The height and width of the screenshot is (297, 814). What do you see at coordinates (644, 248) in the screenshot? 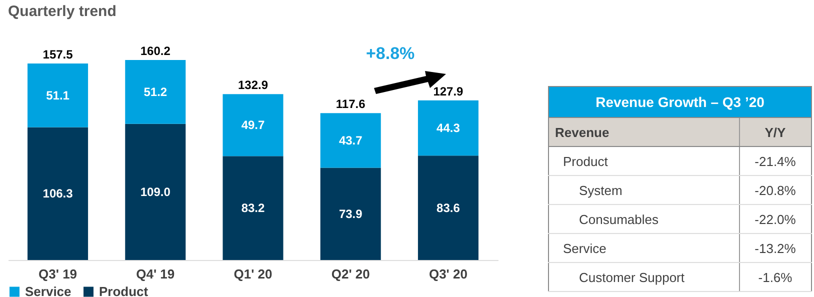
I see `text: Service` at bounding box center [644, 248].